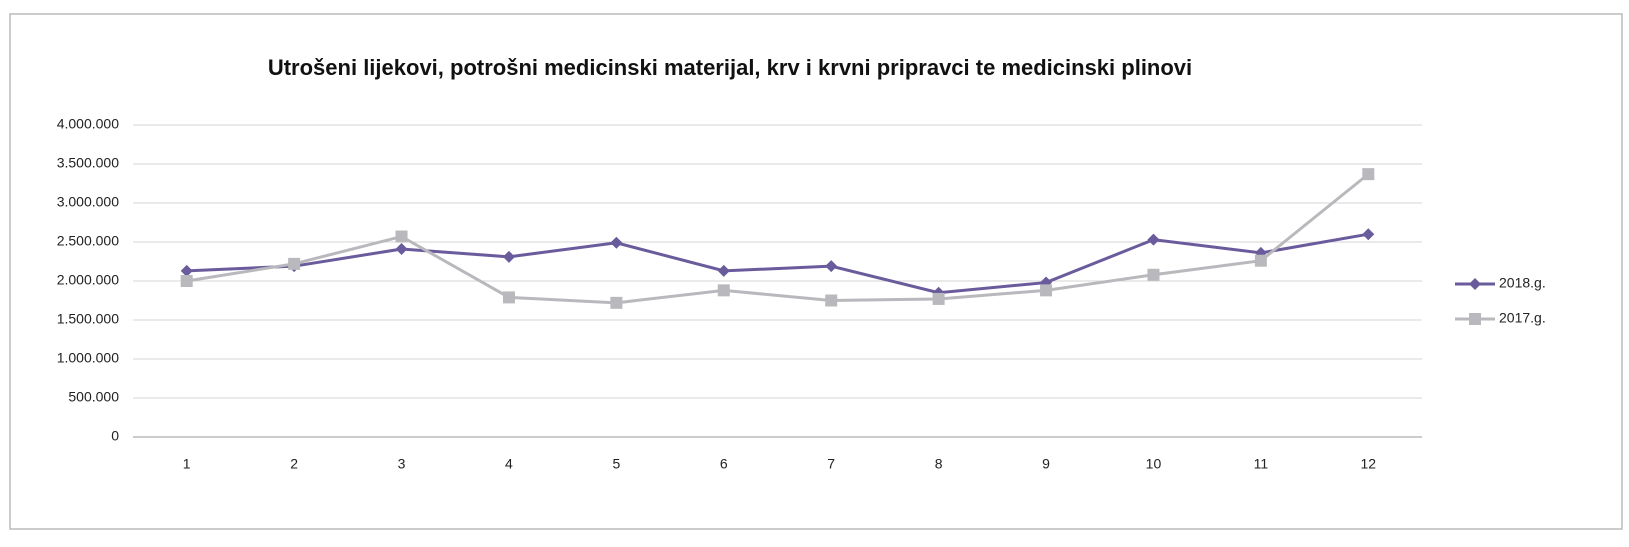  What do you see at coordinates (294, 464) in the screenshot?
I see `x-tick-label: 2` at bounding box center [294, 464].